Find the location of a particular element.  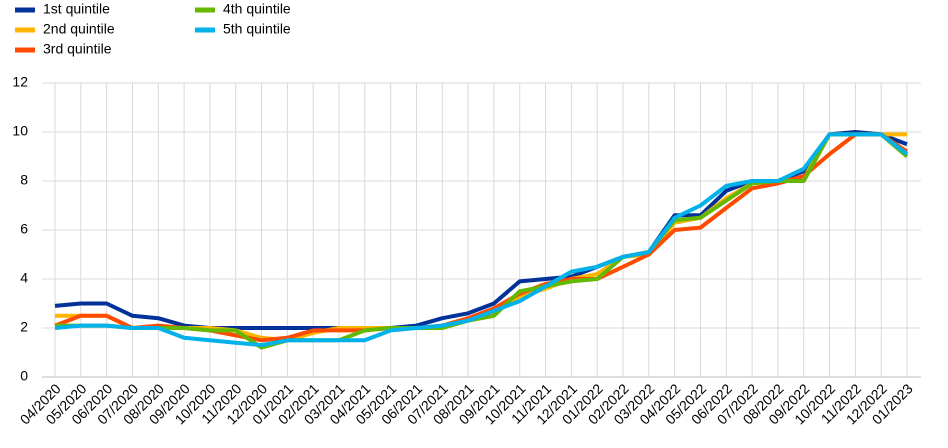

y-tick-label: 6 is located at coordinates (24, 229).